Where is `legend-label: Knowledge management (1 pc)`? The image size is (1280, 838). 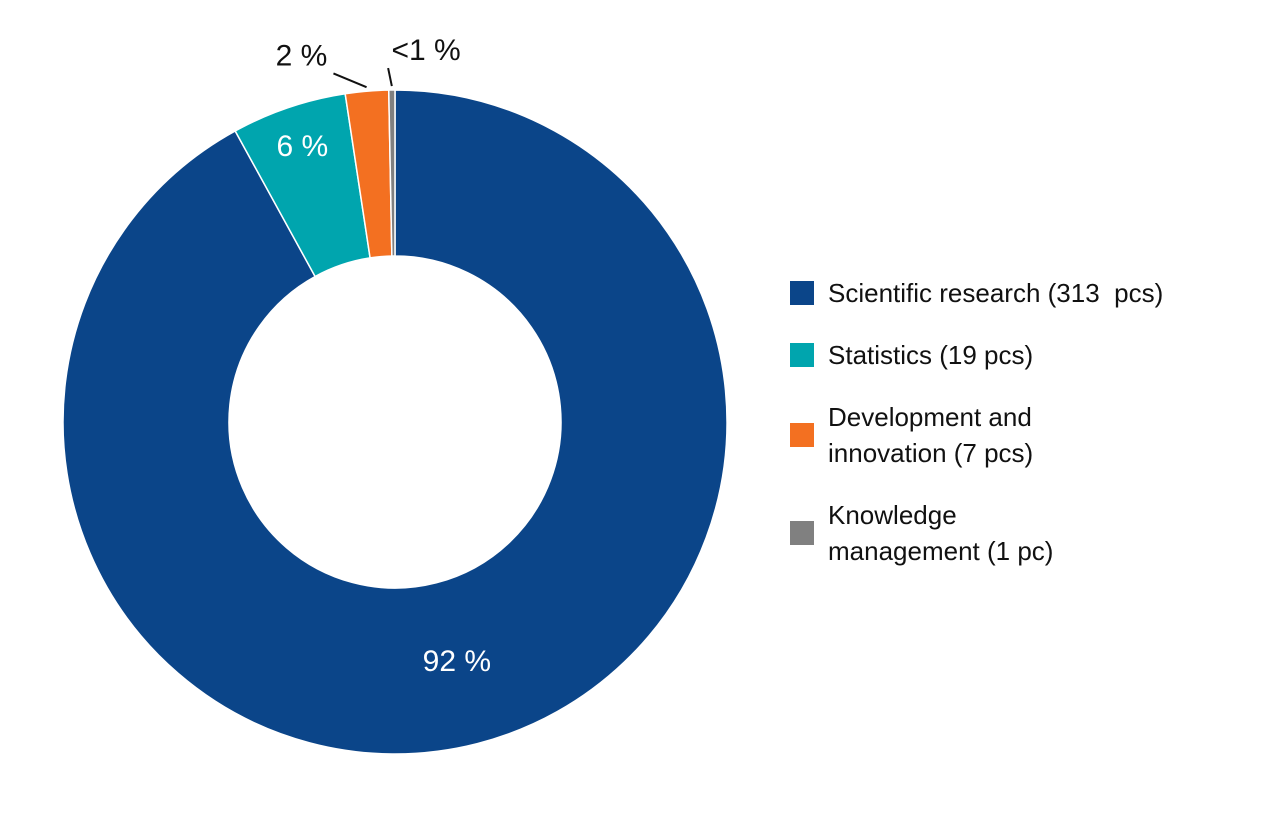
legend-label: Knowledge management (1 pc) is located at coordinates (941, 533).